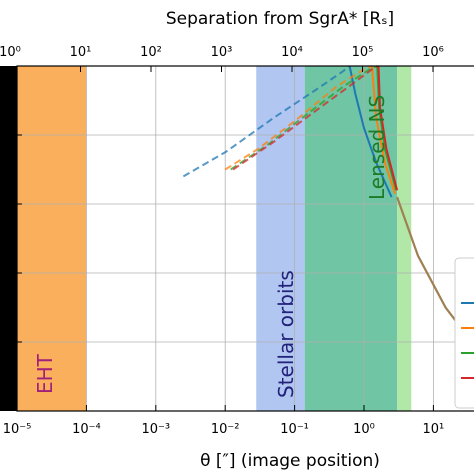  Describe the element at coordinates (225, 429) in the screenshot. I see `bottom-tick-label-3: 10⁻²` at that location.